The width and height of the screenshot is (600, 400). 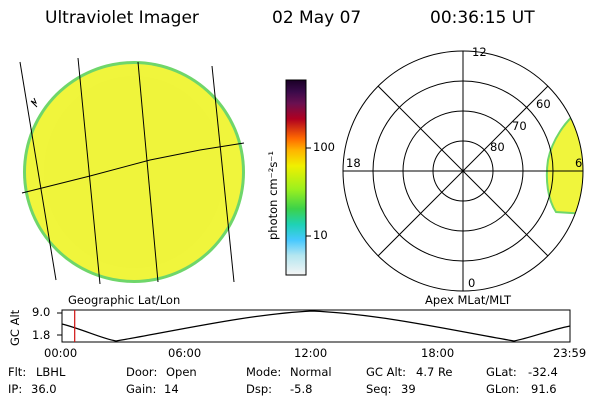 What do you see at coordinates (44, 389) in the screenshot?
I see `ip-value: 36.0` at bounding box center [44, 389].